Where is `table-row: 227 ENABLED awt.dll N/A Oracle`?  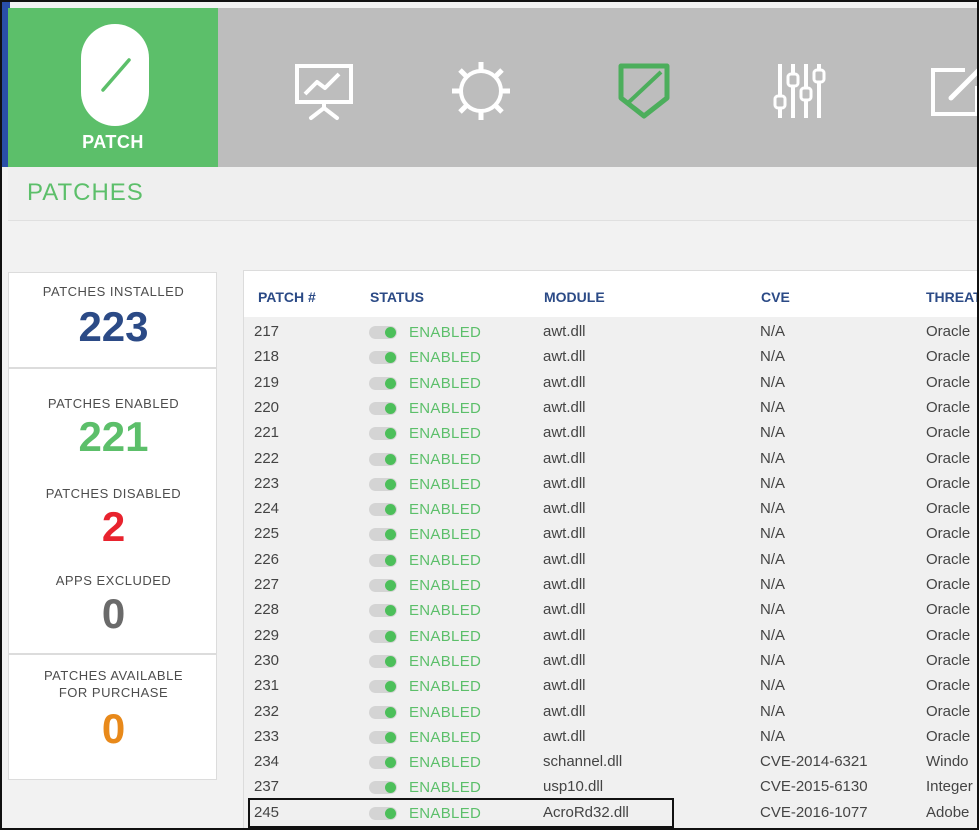
table-row: 227 ENABLED awt.dll N/A Oracle is located at coordinates (610, 584).